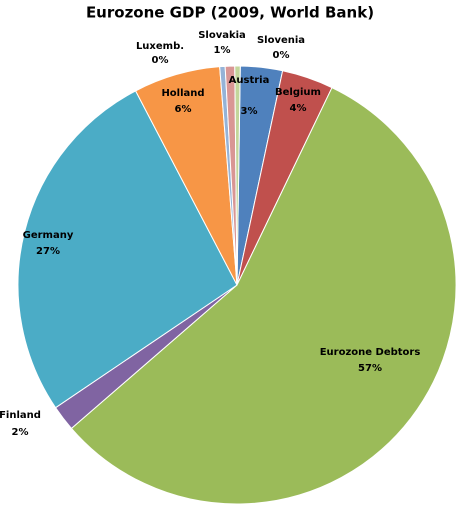 This screenshot has height=506, width=459. What do you see at coordinates (230, 13) in the screenshot?
I see `chart-title: Eurozone GDP (2009, World Bank)` at bounding box center [230, 13].